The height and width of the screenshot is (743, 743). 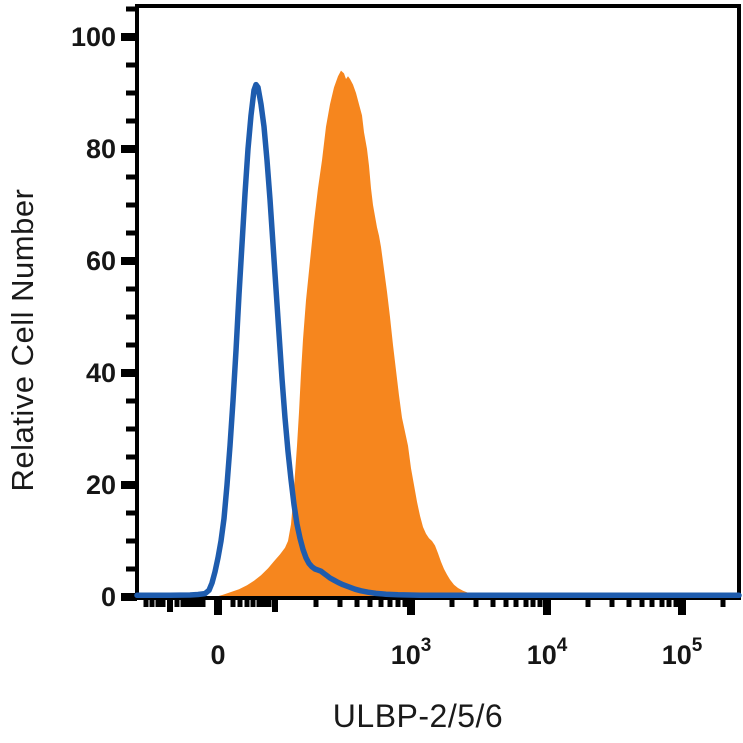 I want to click on y-tick-label: 80, so click(x=101, y=149).